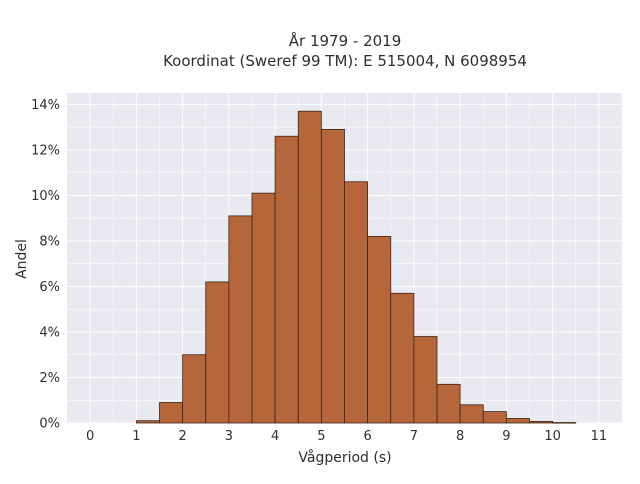 This screenshot has width=640, height=484. What do you see at coordinates (599, 436) in the screenshot?
I see `x-tick-label-11: 11` at bounding box center [599, 436].